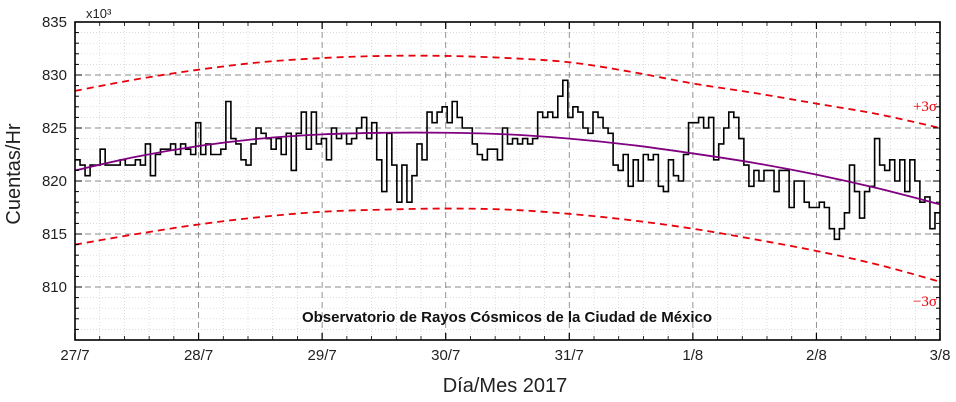 The width and height of the screenshot is (956, 402). Describe the element at coordinates (54, 155) in the screenshot. I see `y-tick-labels: 810 815 820 825 830 835` at that location.